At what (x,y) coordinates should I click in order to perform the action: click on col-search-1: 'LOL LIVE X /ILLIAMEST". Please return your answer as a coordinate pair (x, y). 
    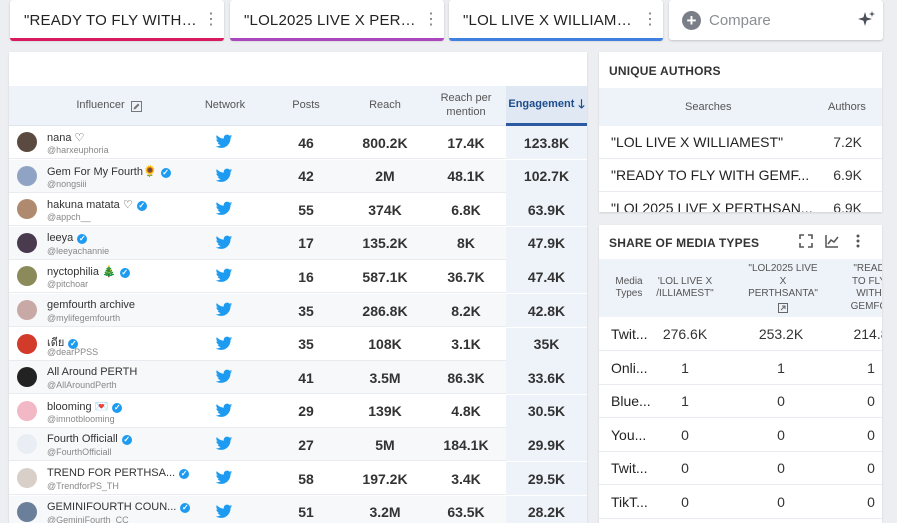
    Looking at the image, I should click on (685, 287).